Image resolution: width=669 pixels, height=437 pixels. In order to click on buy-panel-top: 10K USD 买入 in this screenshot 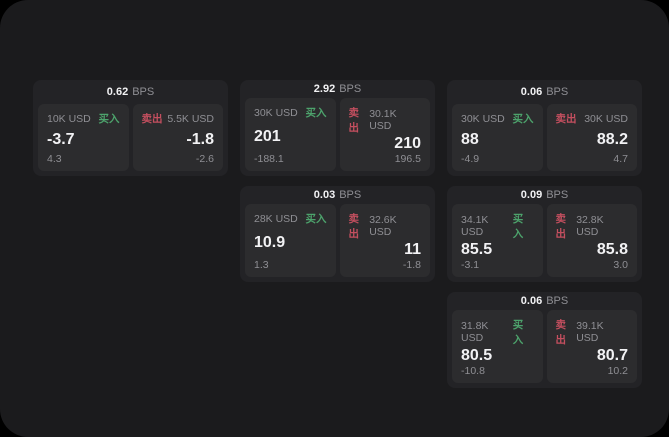, I will do `click(83, 118)`.